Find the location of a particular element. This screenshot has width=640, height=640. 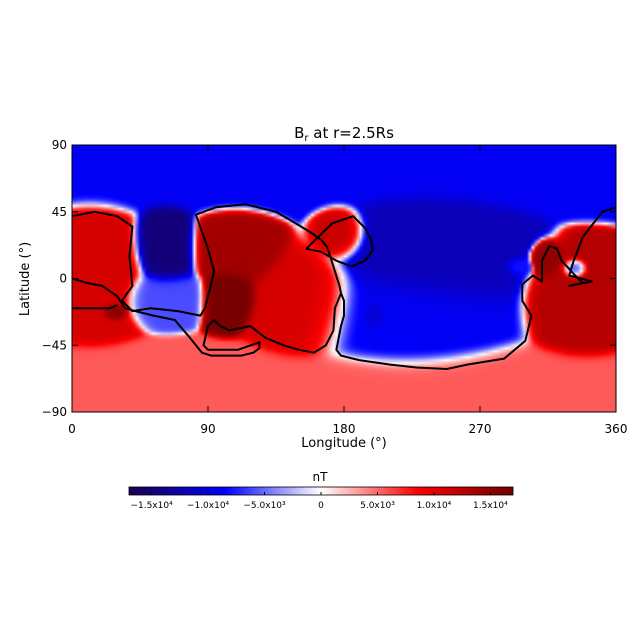

colorbar-tick-label: −1.5x10⁴ is located at coordinates (151, 506).